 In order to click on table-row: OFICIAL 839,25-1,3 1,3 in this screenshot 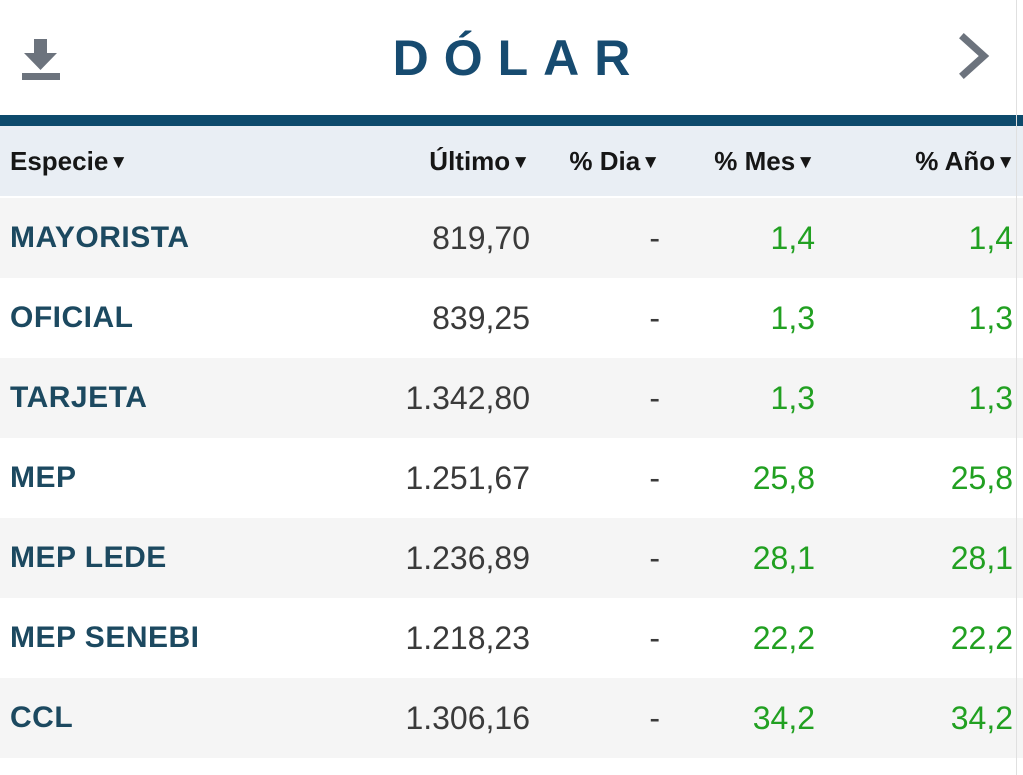, I will do `click(511, 318)`.